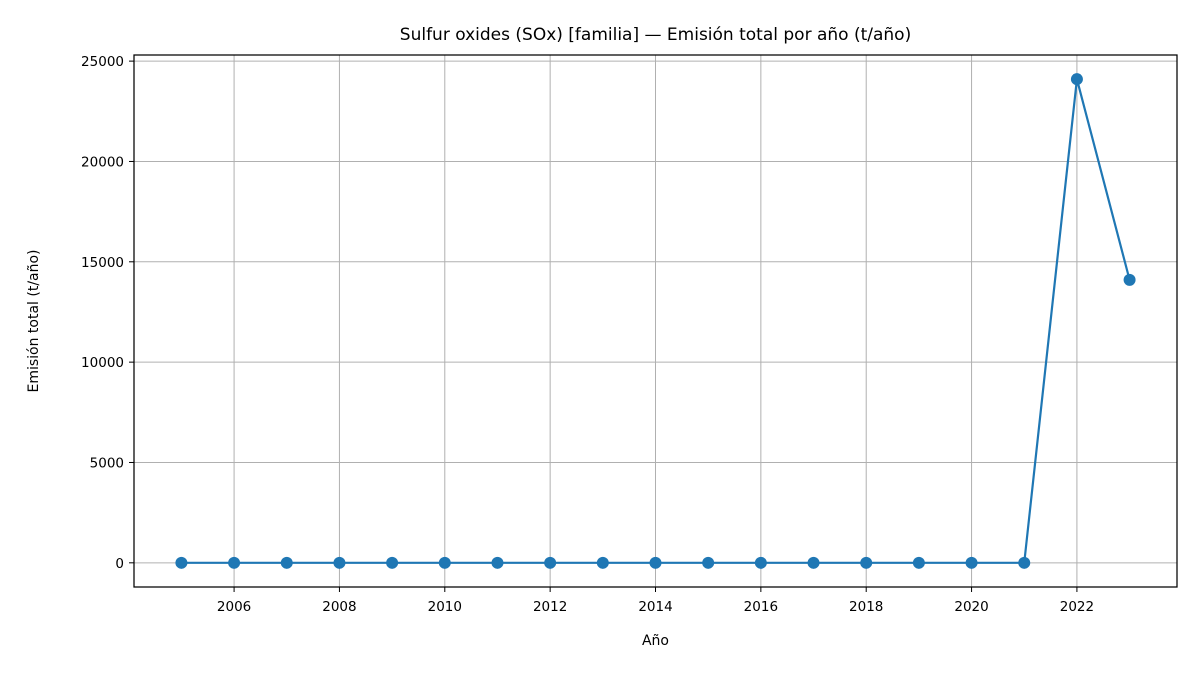 The width and height of the screenshot is (1200, 675). What do you see at coordinates (119, 564) in the screenshot?
I see `y-tick-label: 0` at bounding box center [119, 564].